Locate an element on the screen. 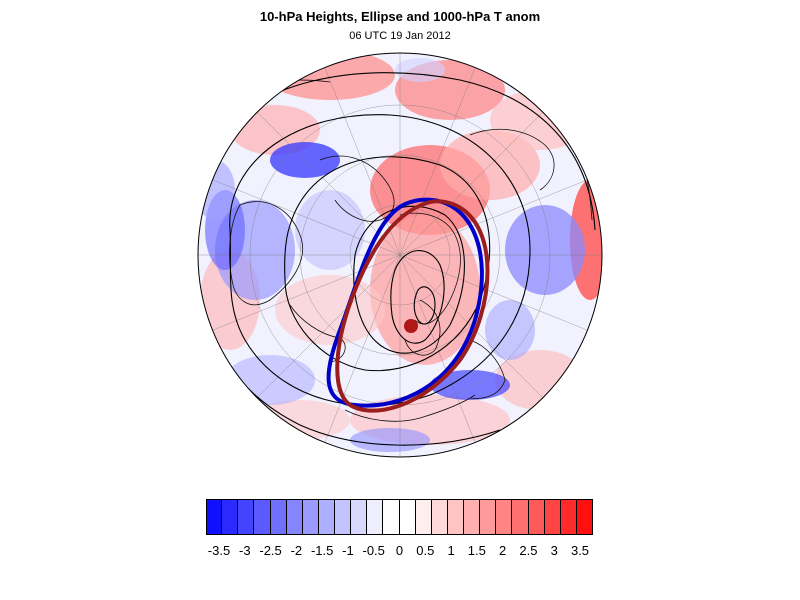 Image resolution: width=800 pixels, height=600 pixels. colorbar-tick-label: 2.5 is located at coordinates (528, 550).